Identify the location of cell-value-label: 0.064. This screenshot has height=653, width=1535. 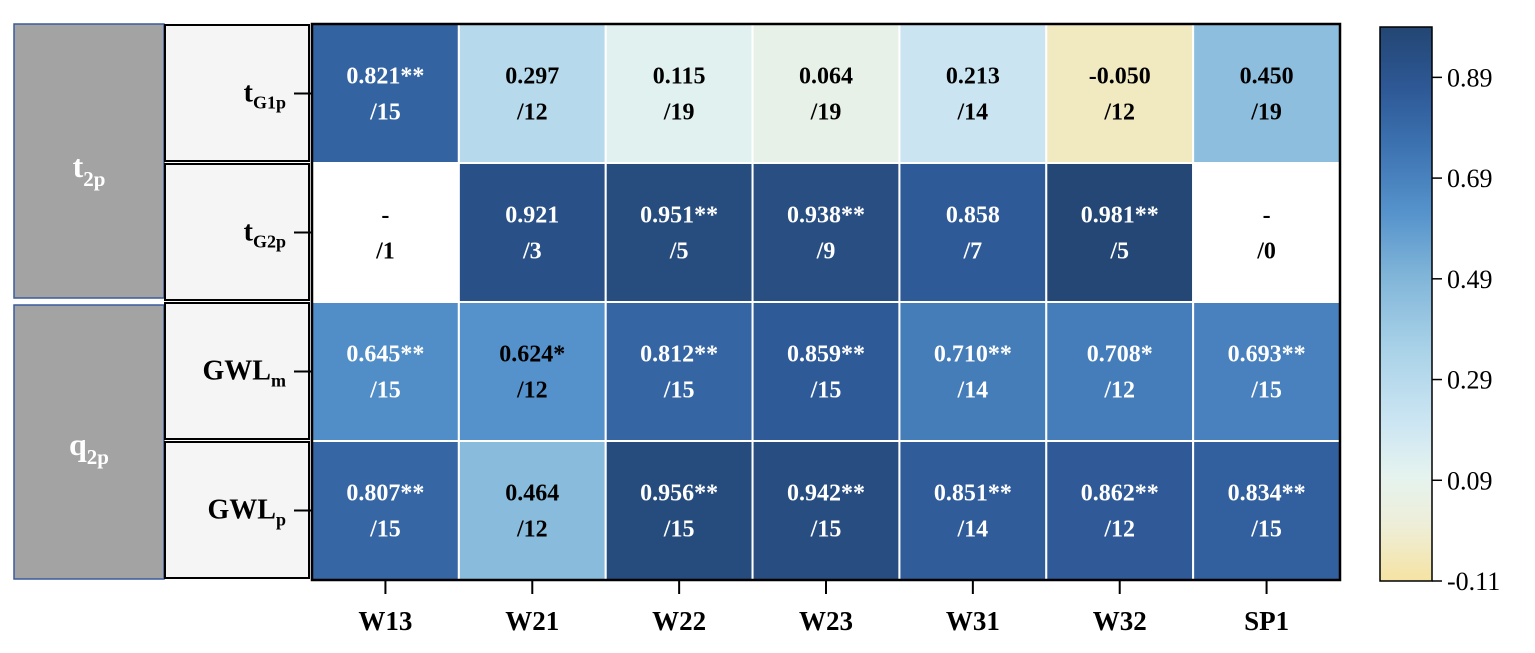
(826, 77).